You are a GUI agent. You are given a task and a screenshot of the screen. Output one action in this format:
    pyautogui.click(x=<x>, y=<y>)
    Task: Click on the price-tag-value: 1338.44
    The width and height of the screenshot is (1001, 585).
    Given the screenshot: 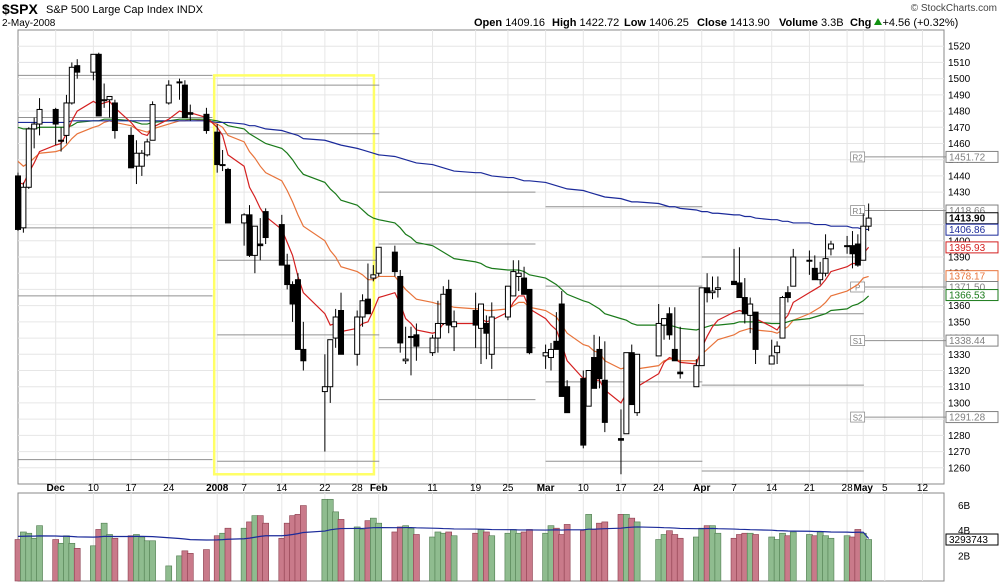 What is the action you would take?
    pyautogui.click(x=967, y=341)
    